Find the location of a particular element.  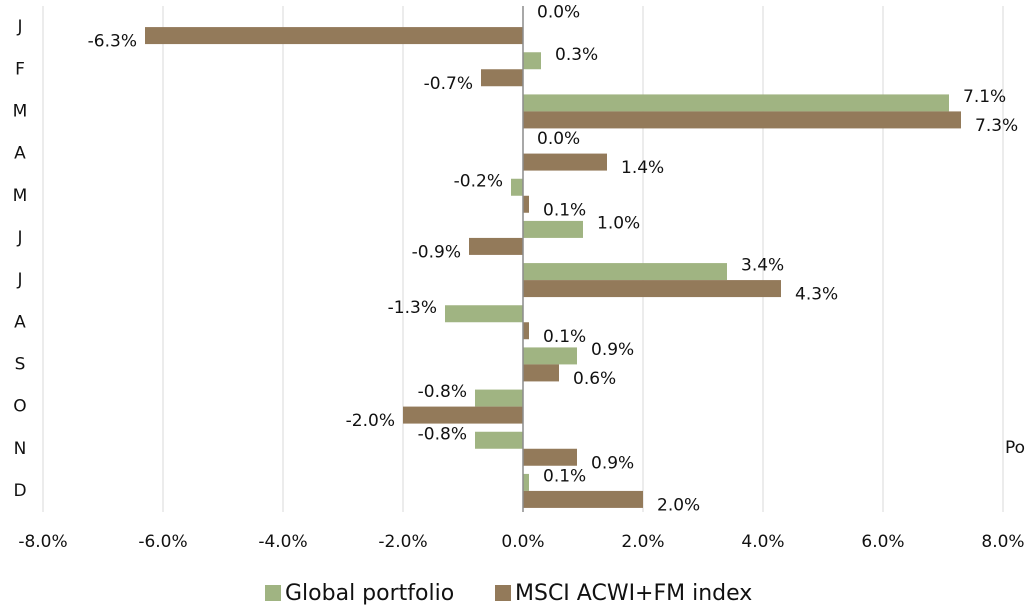

legend-label: MSCI ACWI+FM index is located at coordinates (633, 593).